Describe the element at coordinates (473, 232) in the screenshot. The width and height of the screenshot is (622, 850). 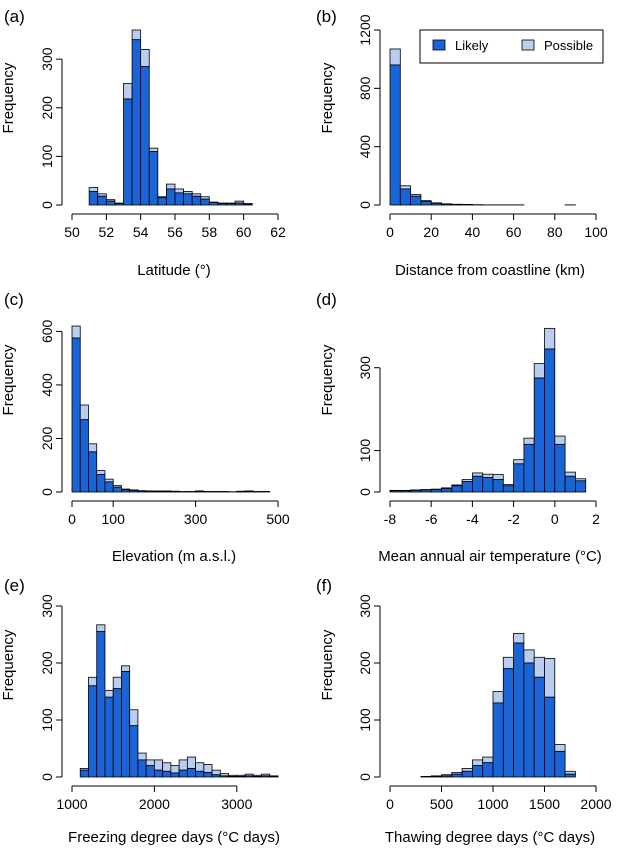
I see `x-tick-label: 40` at that location.